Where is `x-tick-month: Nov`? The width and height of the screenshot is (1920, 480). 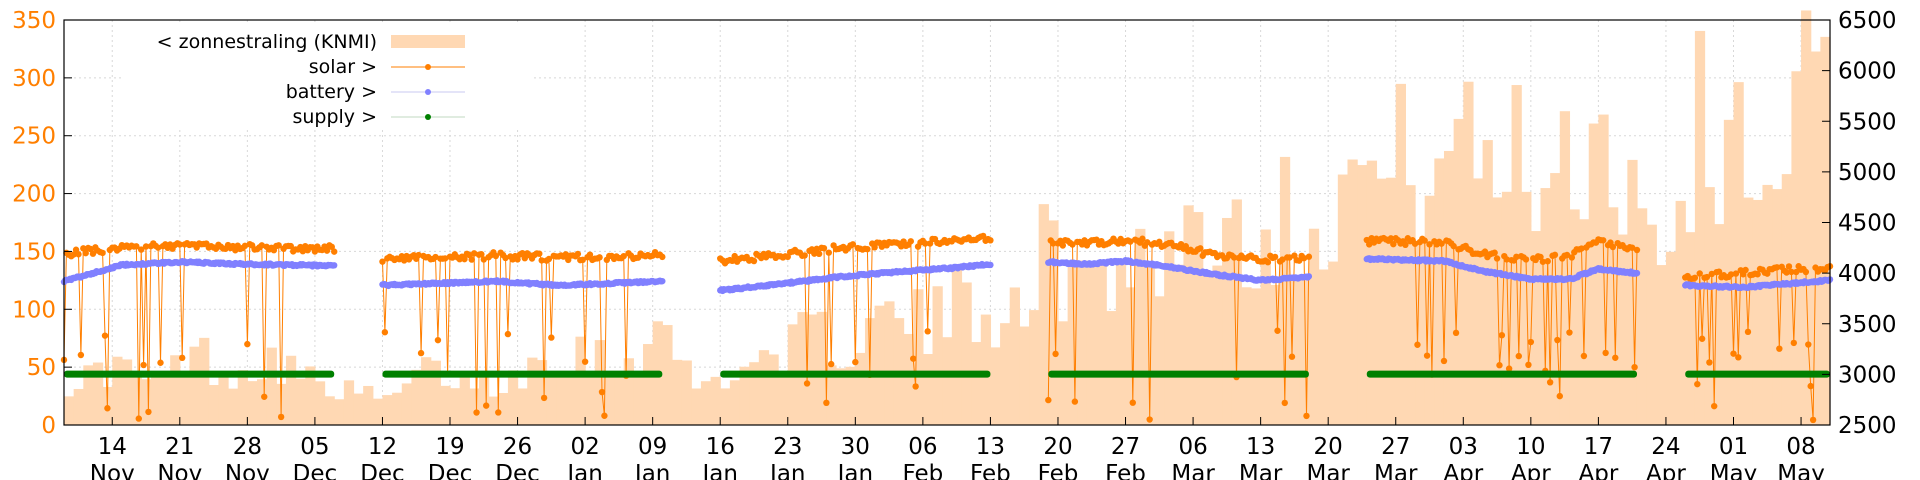
x-tick-month: Nov is located at coordinates (112, 470).